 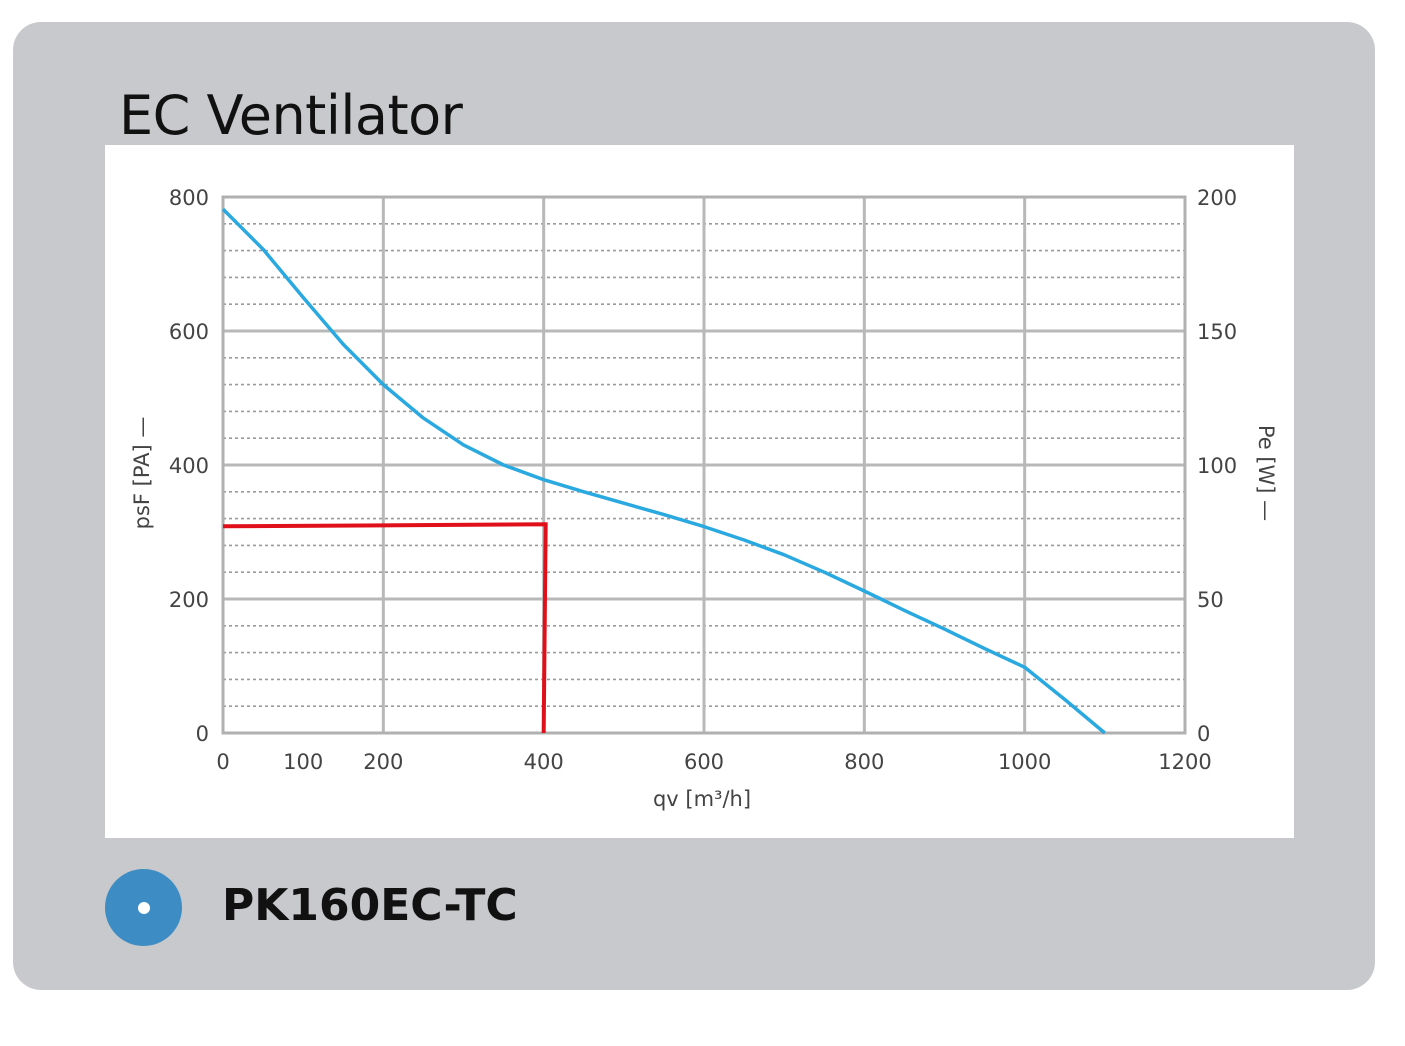 What do you see at coordinates (1266, 473) in the screenshot?
I see `y2-axis-label: Pe [W] —` at bounding box center [1266, 473].